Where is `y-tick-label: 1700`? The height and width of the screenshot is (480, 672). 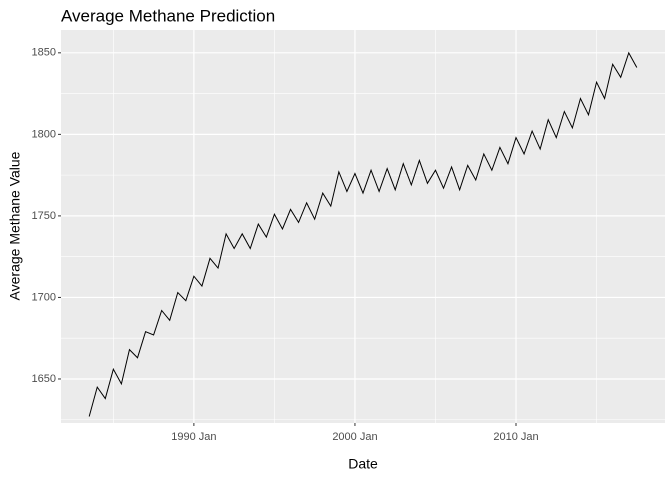
y-tick-label: 1700 is located at coordinates (44, 297).